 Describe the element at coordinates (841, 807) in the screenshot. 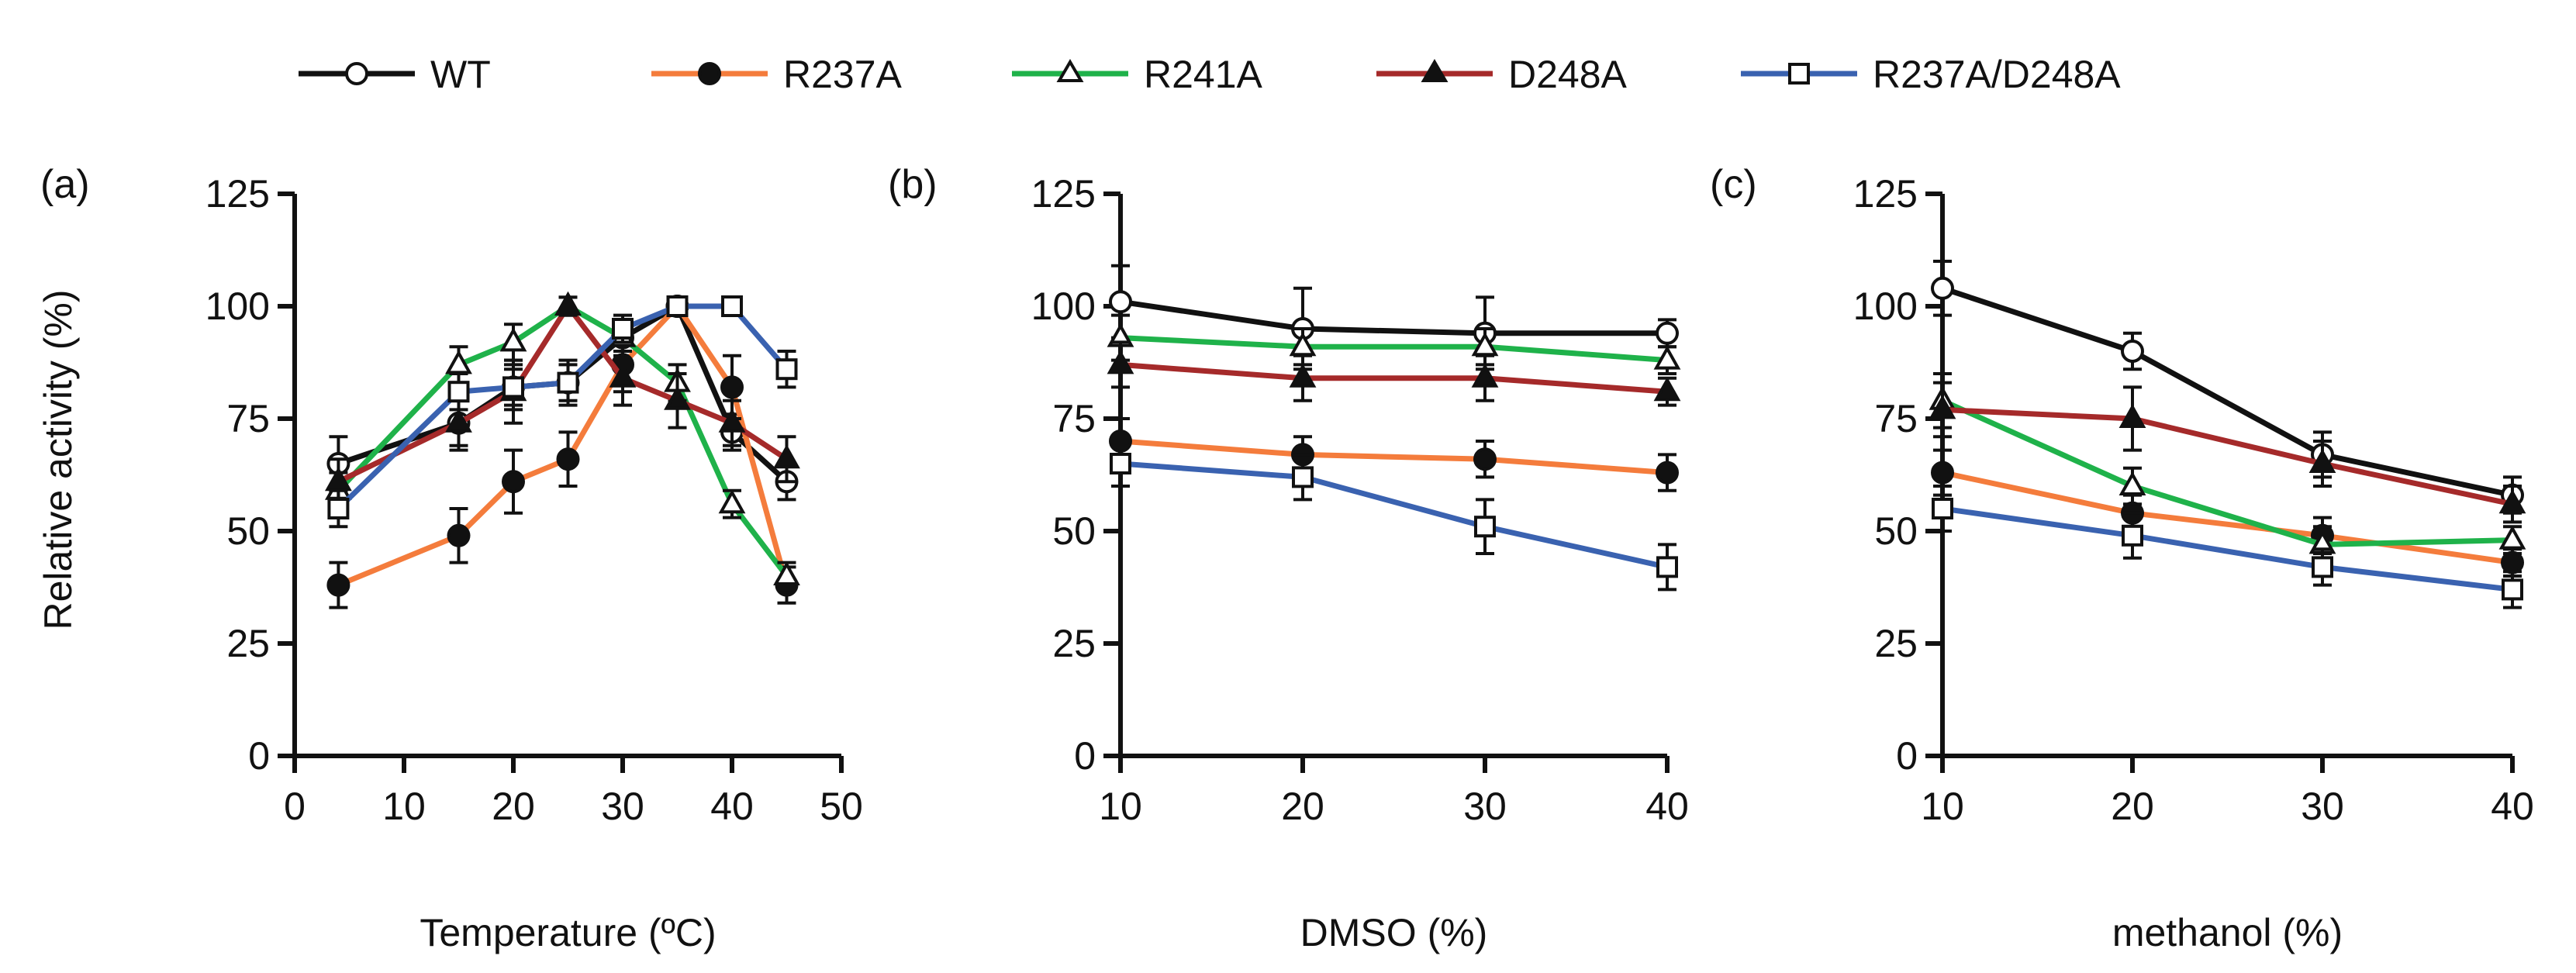

I see `x-tick-label: 50` at that location.